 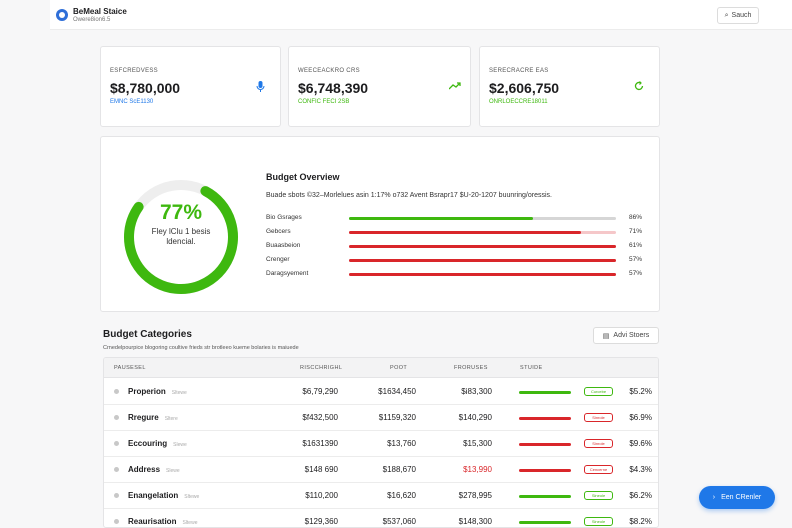 What do you see at coordinates (284, 217) in the screenshot?
I see `overview-row-name: Bio Gsrages` at bounding box center [284, 217].